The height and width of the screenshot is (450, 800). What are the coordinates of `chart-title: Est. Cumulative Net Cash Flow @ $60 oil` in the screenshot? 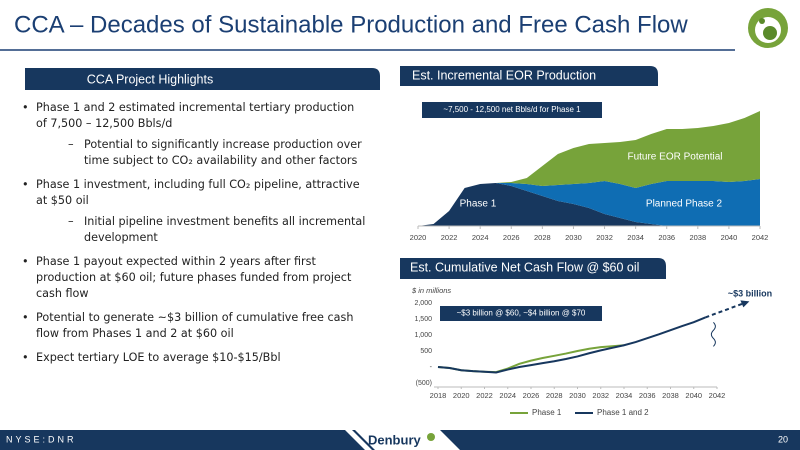 It's located at (524, 267).